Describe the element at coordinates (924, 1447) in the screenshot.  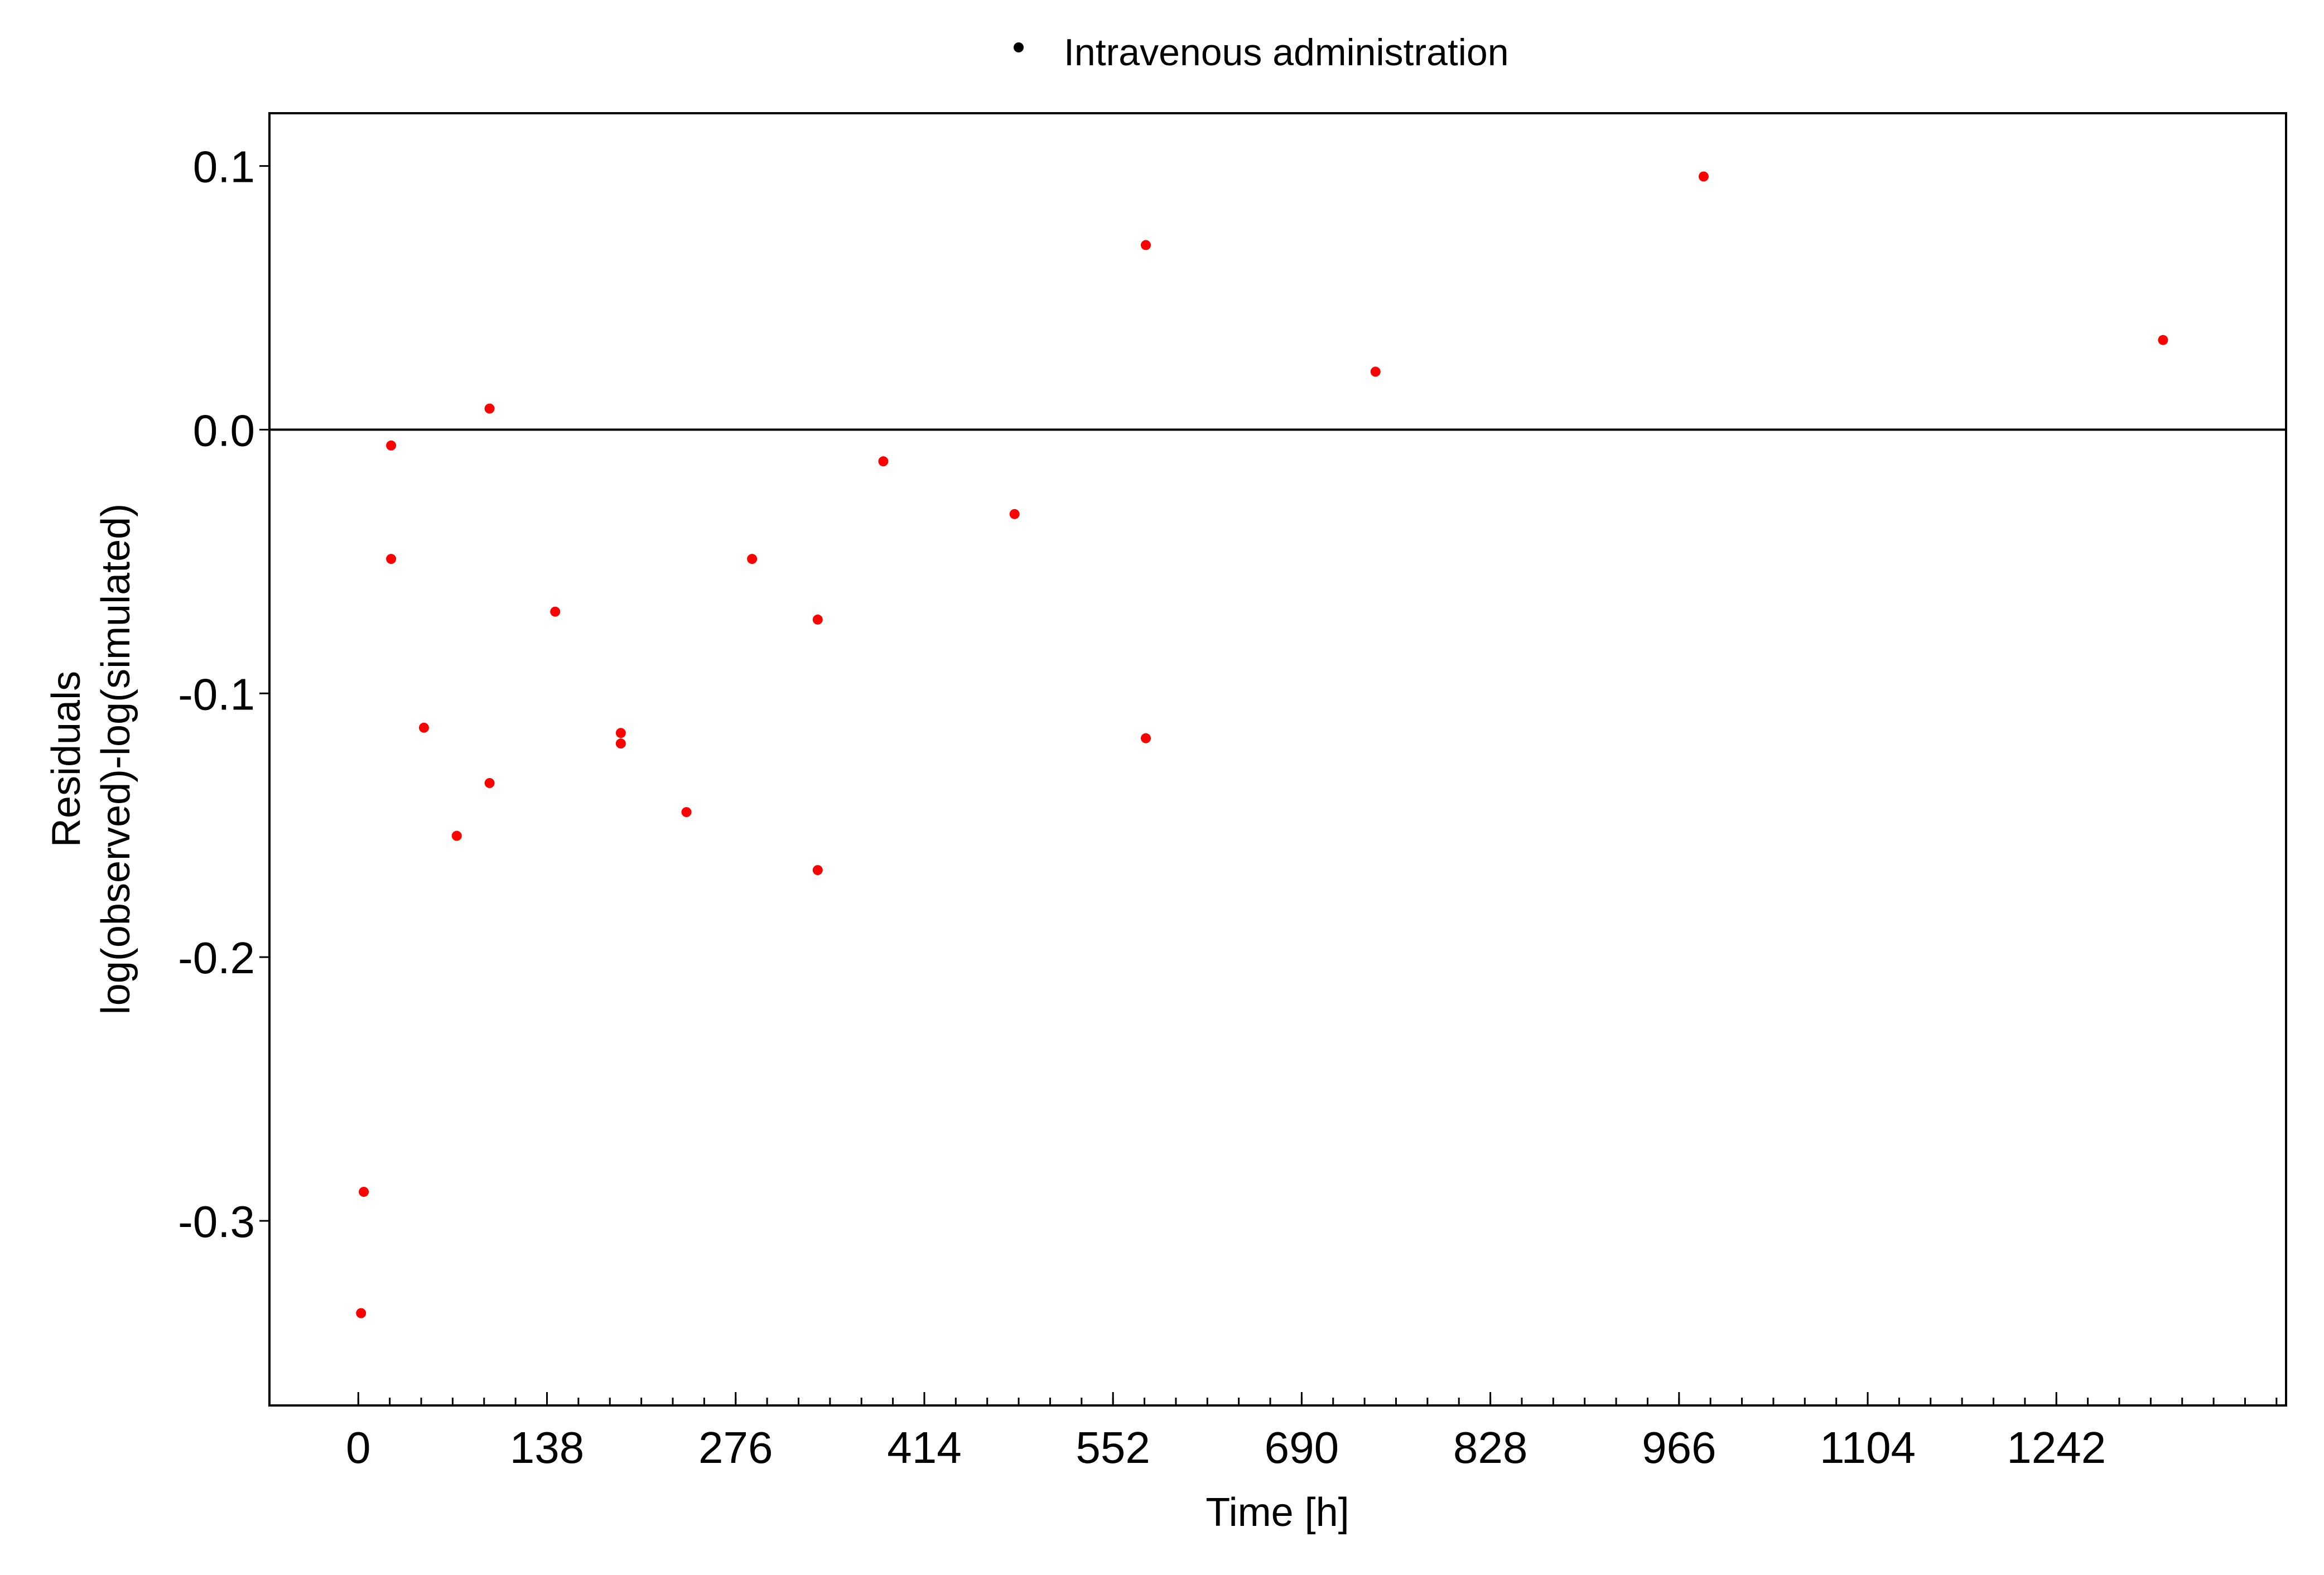
I see `x-tick-label: 414` at that location.